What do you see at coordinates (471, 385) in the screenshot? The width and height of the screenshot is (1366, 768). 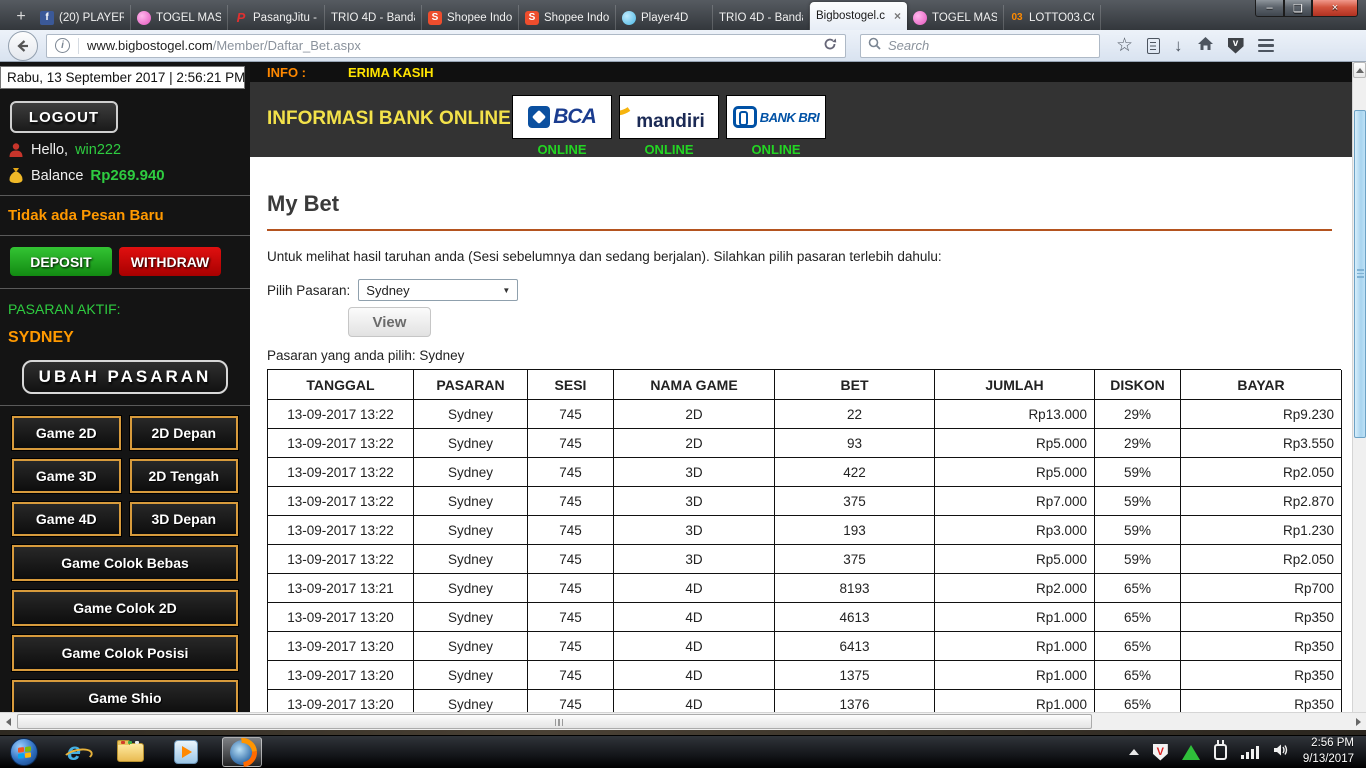 I see `bet-table-header-cell: PASARAN` at bounding box center [471, 385].